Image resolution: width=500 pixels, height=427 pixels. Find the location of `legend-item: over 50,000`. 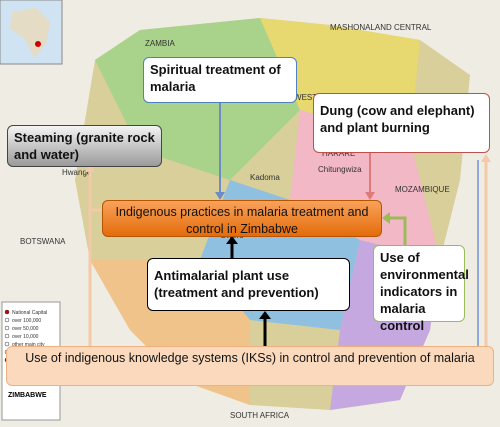

legend-item: over 50,000 is located at coordinates (25, 329).